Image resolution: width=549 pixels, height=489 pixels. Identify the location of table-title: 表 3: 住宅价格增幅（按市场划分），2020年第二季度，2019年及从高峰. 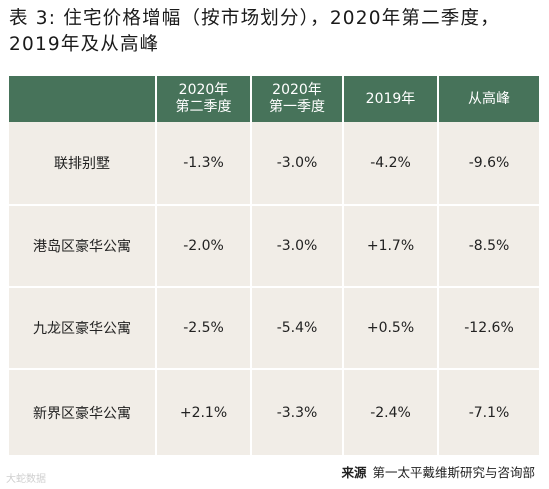
(254, 31).